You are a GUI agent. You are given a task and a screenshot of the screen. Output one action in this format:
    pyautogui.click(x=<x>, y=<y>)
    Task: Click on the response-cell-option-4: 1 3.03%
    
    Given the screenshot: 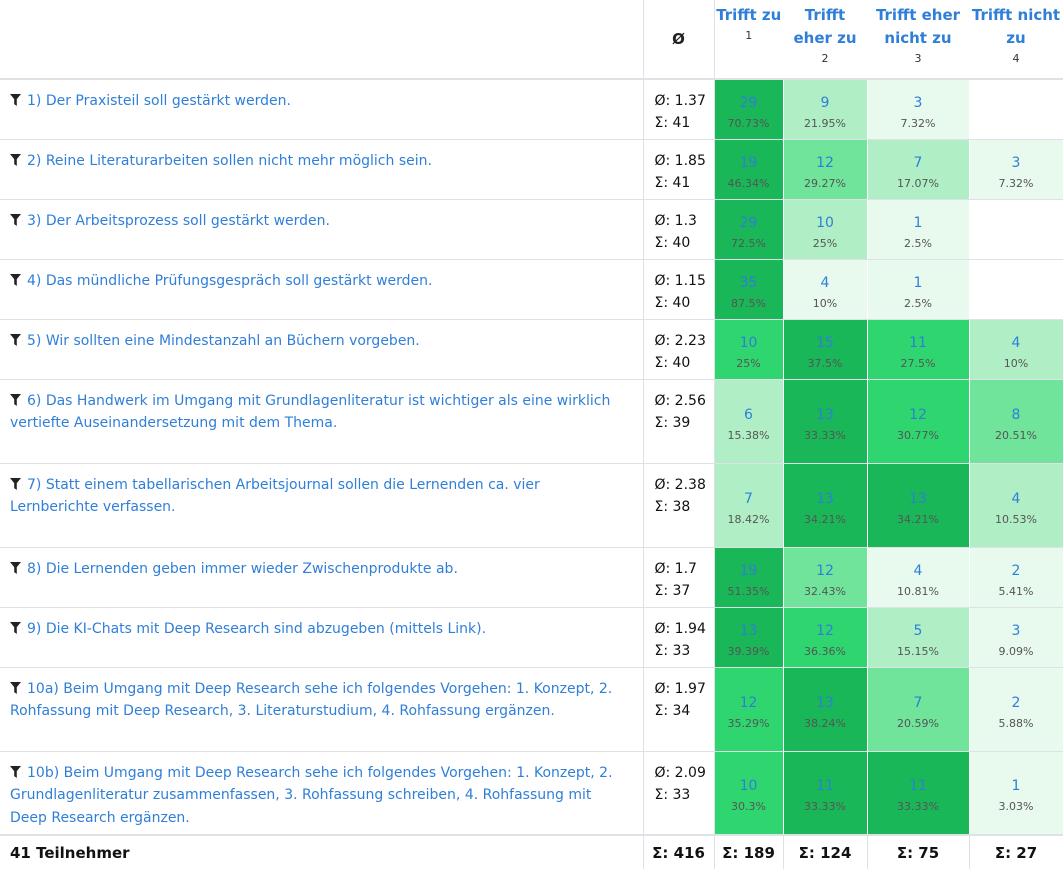 What is the action you would take?
    pyautogui.click(x=1016, y=793)
    